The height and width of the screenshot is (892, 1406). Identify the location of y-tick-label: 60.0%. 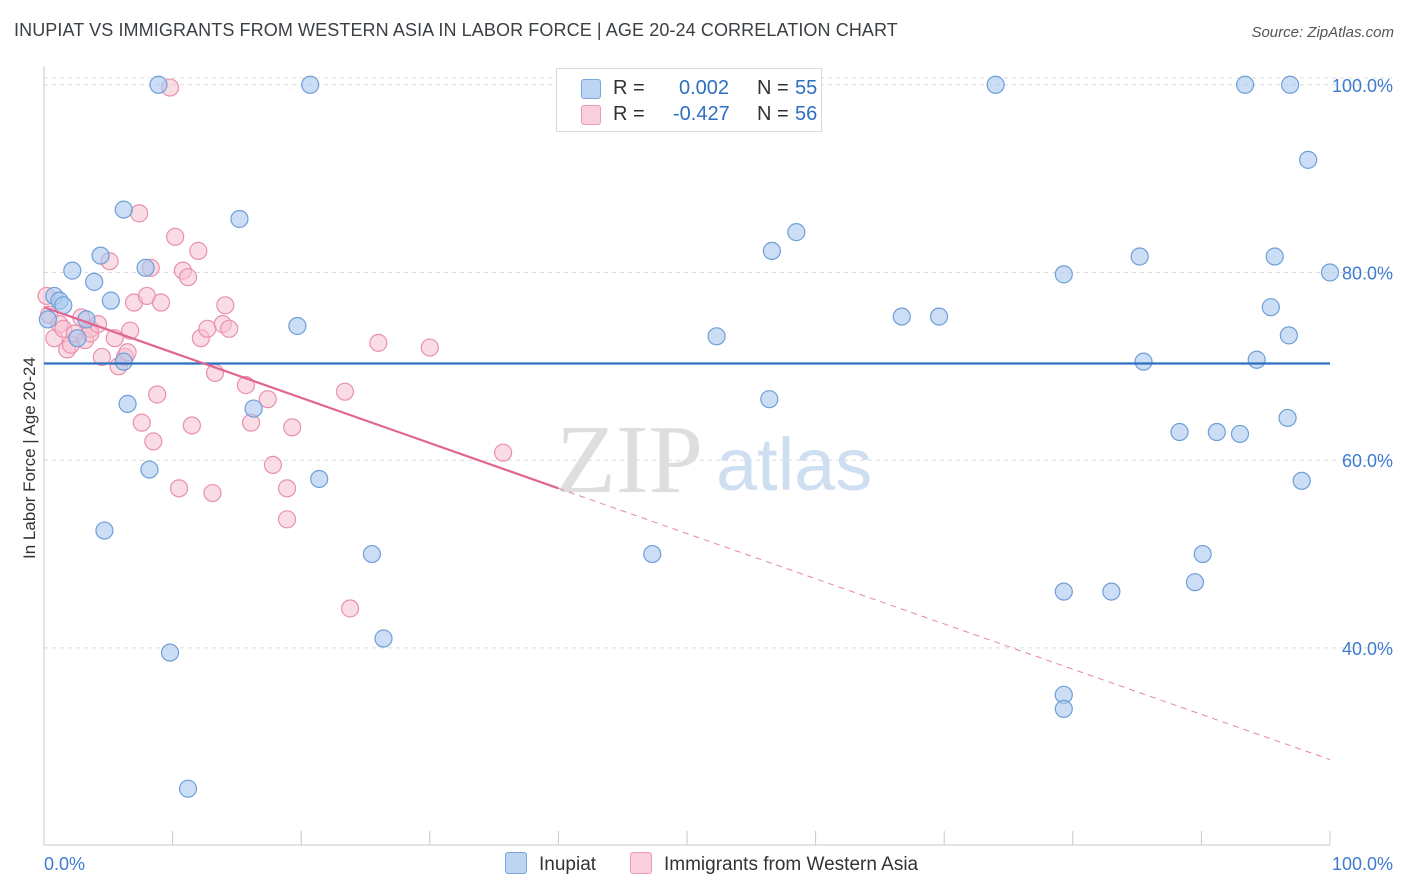
(1367, 461).